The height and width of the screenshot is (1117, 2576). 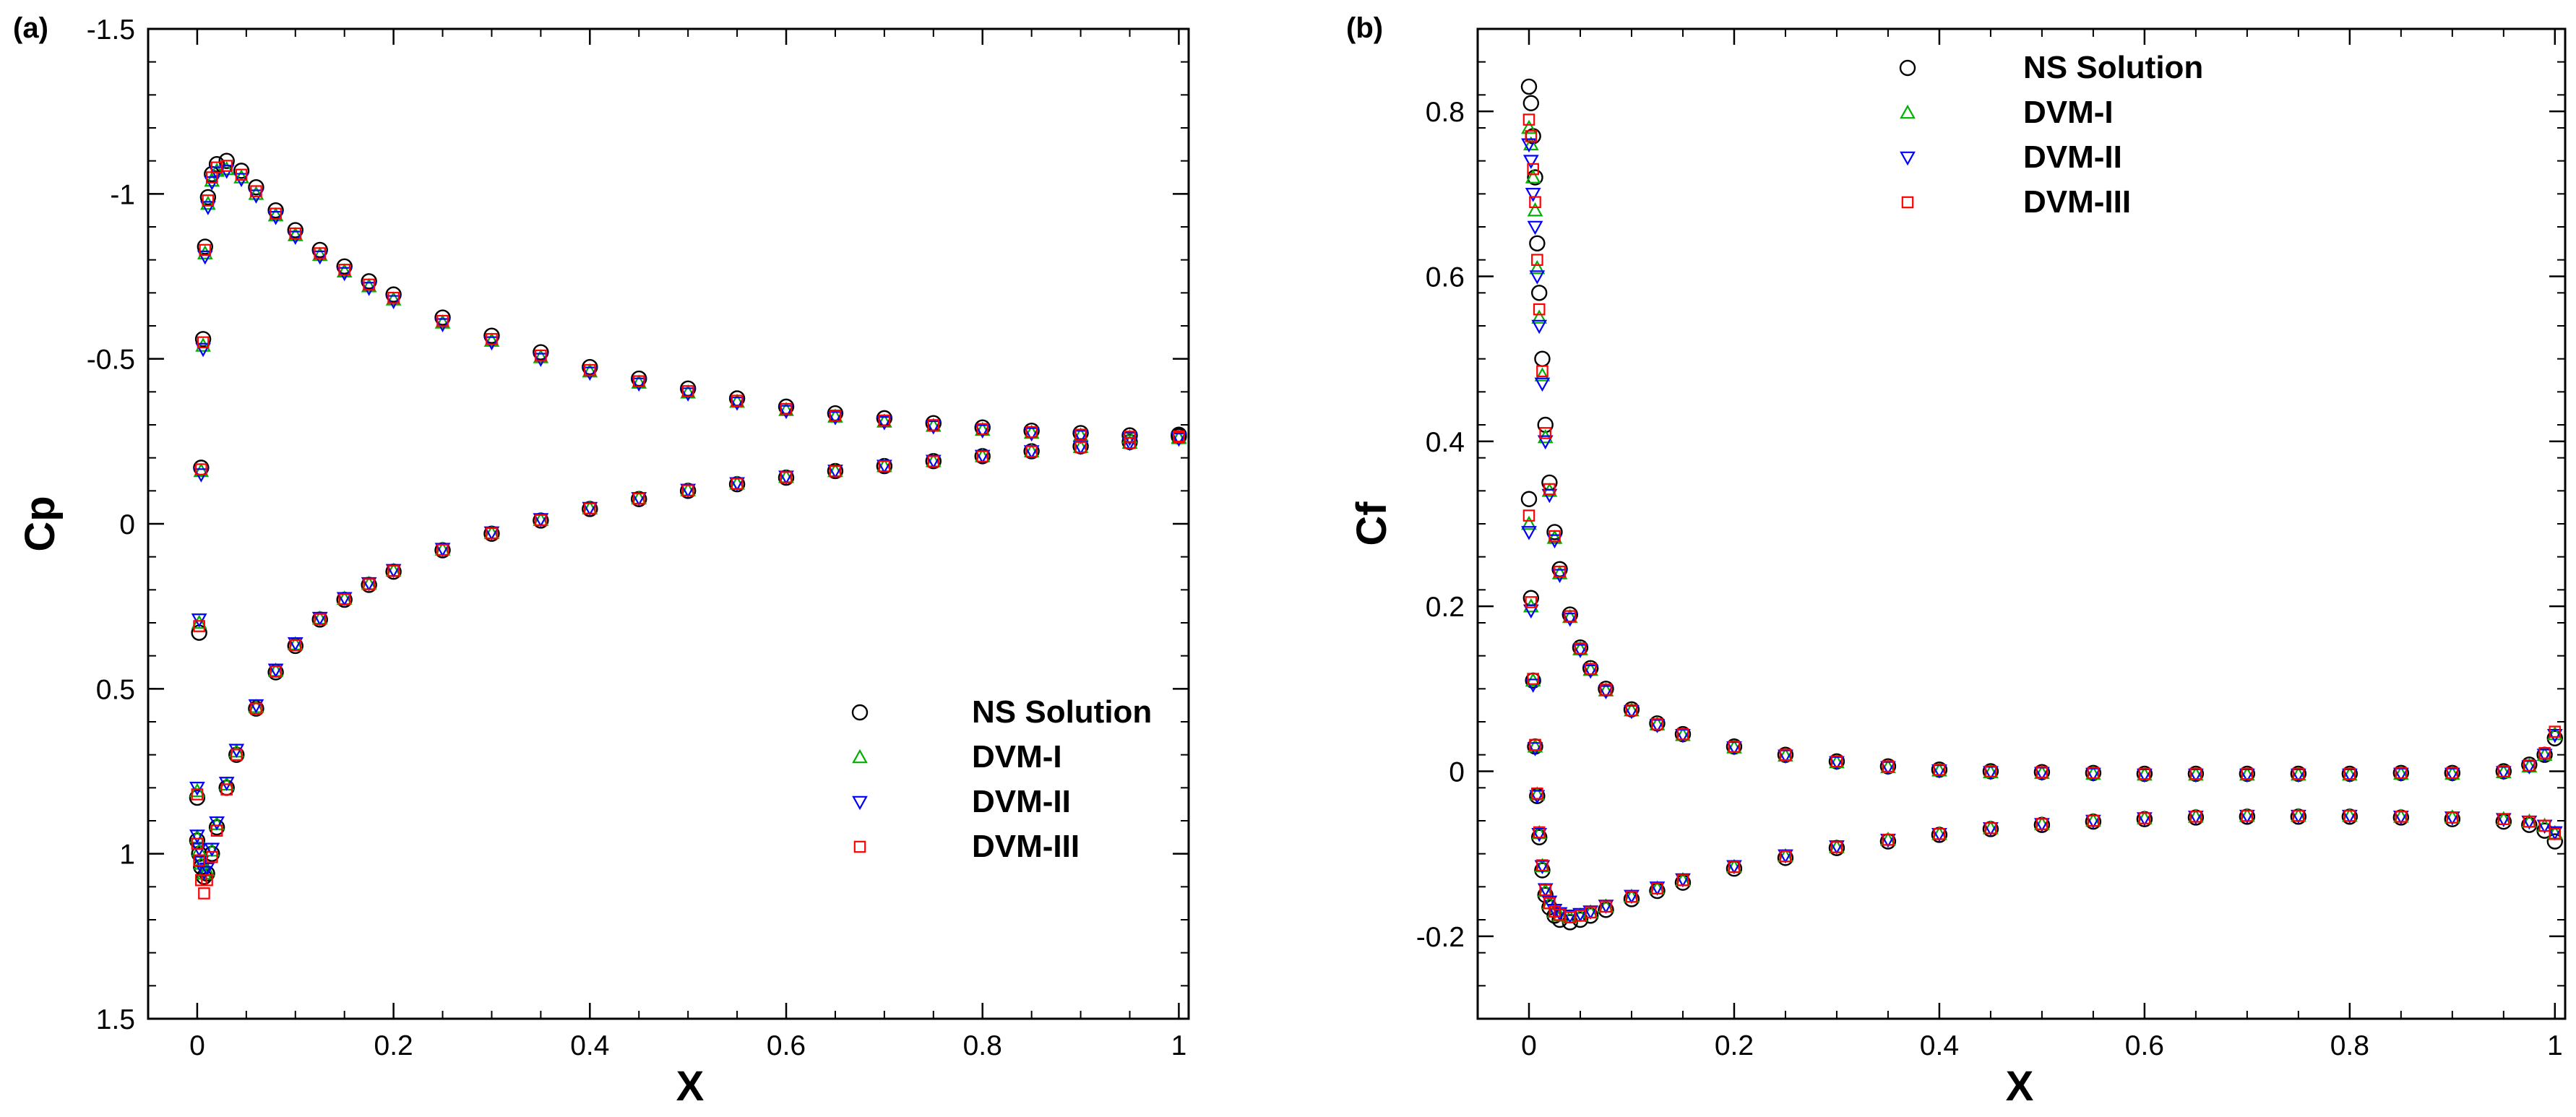 What do you see at coordinates (2349, 1045) in the screenshot?
I see `x-tick-label: 0.8` at bounding box center [2349, 1045].